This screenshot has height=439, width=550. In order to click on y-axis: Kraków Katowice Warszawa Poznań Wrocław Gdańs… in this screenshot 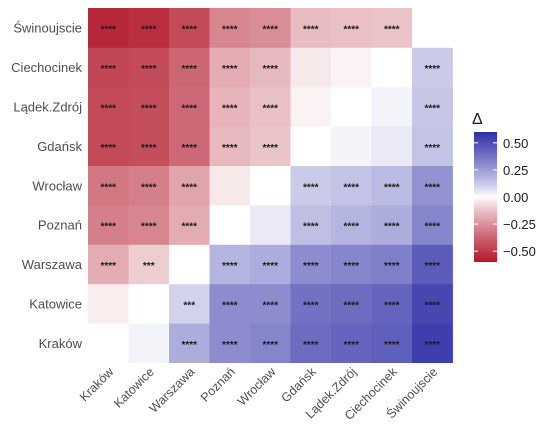, I will do `click(47, 186)`.